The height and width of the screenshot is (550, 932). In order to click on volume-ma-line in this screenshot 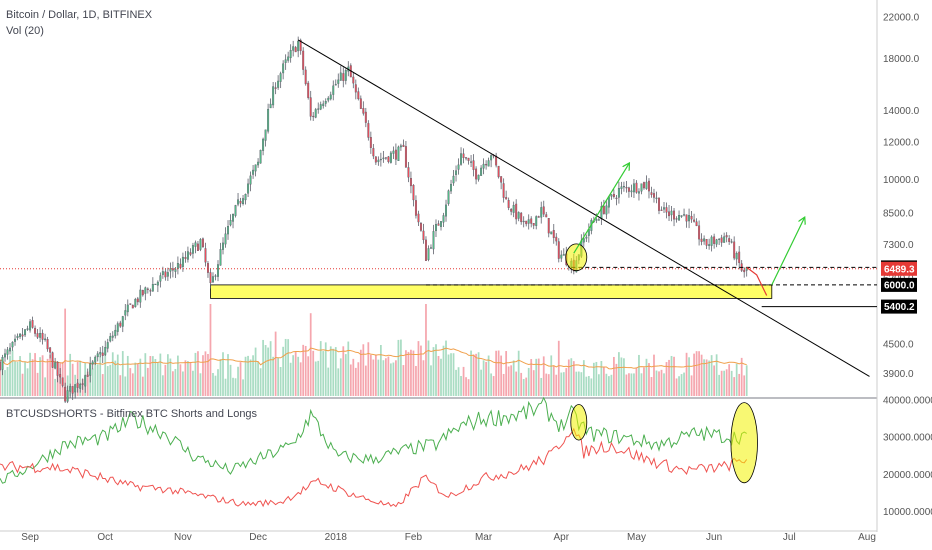, I will do `click(373, 358)`.